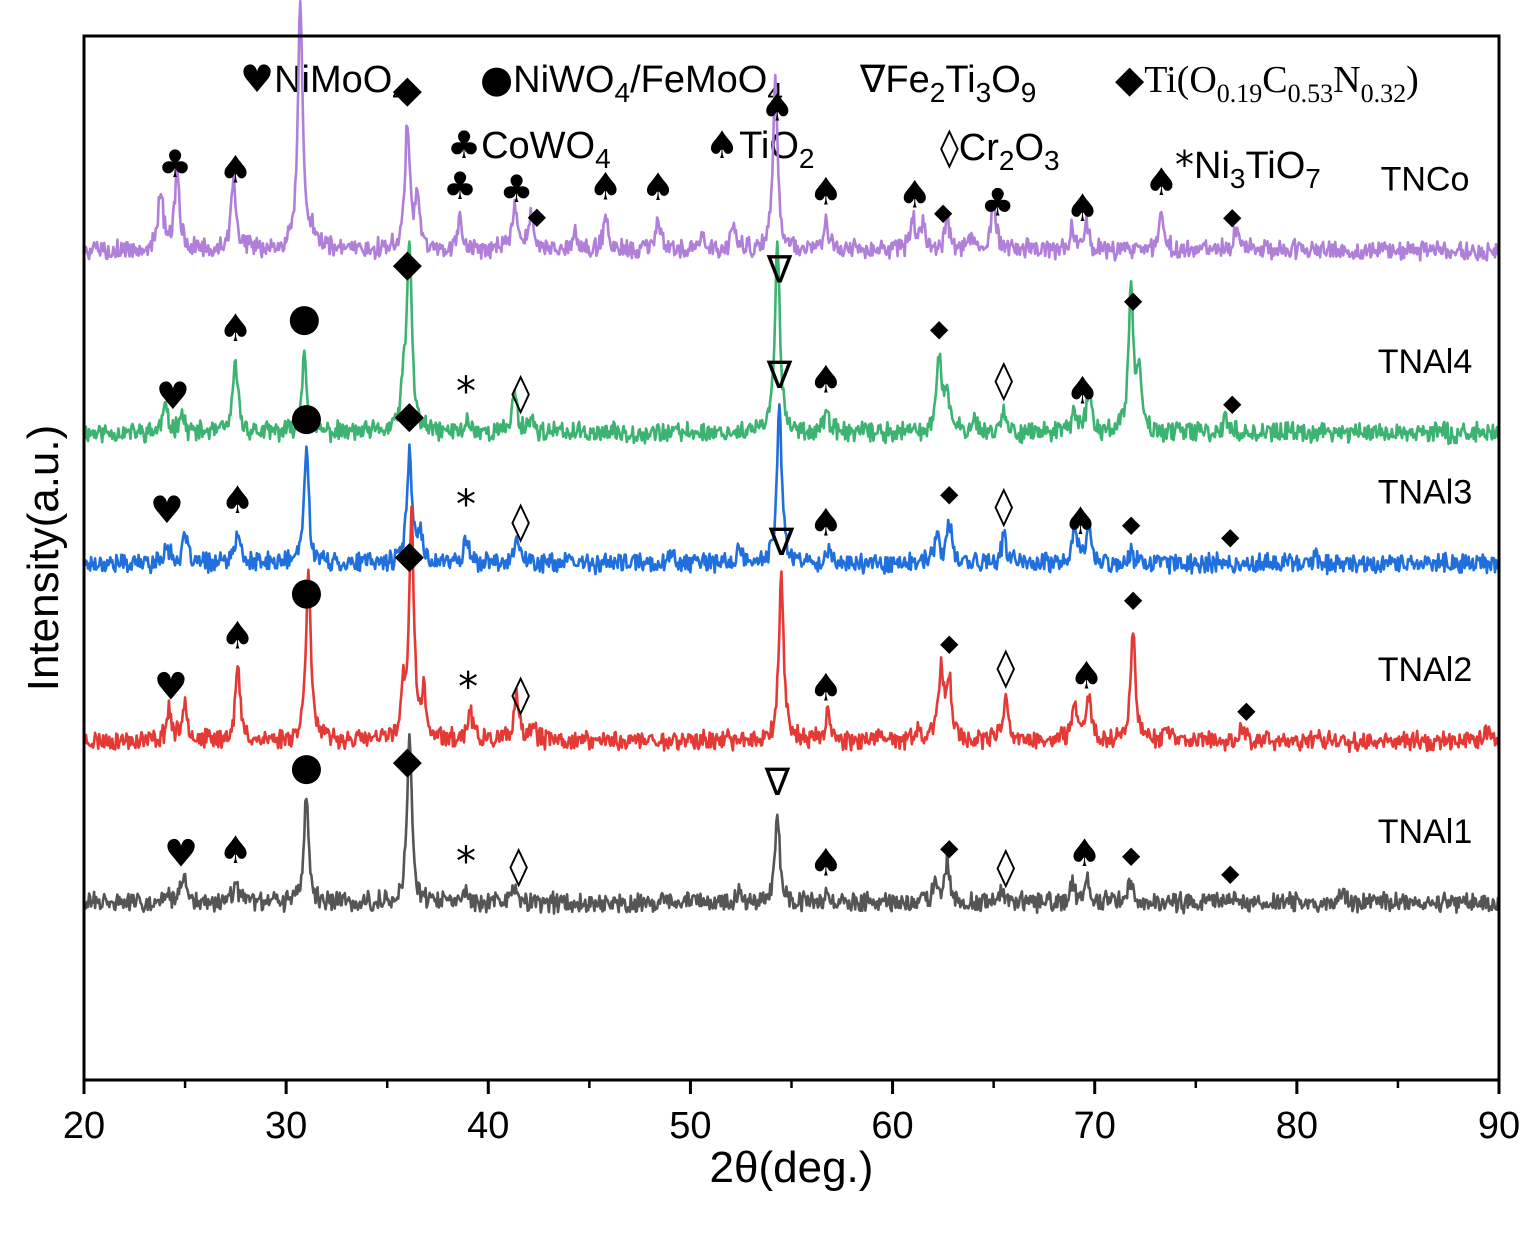 Image resolution: width=1538 pixels, height=1236 pixels. Describe the element at coordinates (1232, 217) in the screenshot. I see `peak-marker-tnco-16: ◆` at that location.